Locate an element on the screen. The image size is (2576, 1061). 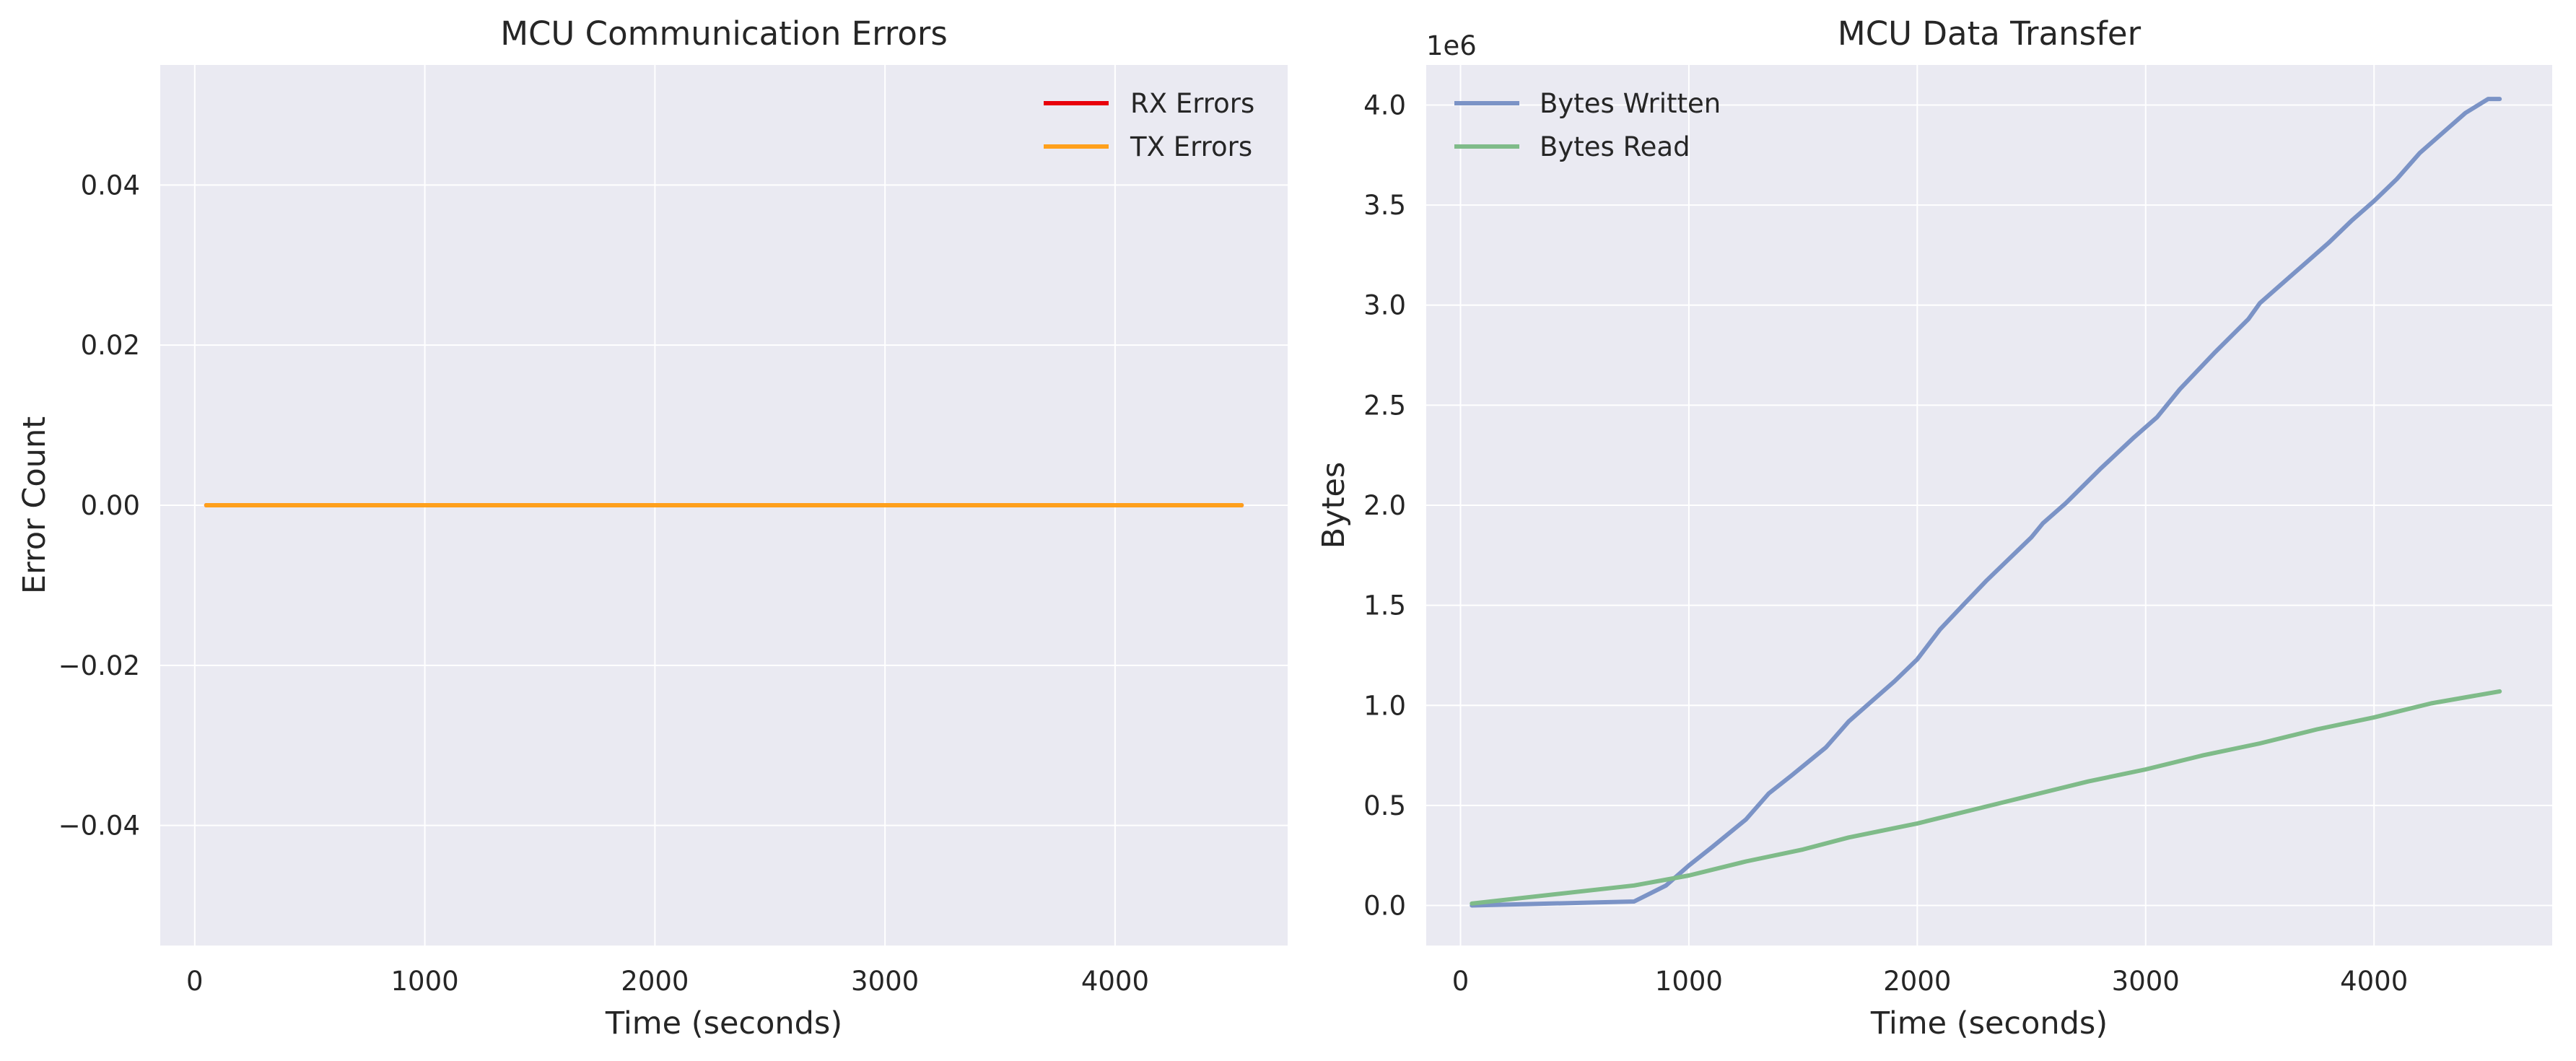
data-transfer-chart-x-tick-label: 3000 is located at coordinates (2146, 981).